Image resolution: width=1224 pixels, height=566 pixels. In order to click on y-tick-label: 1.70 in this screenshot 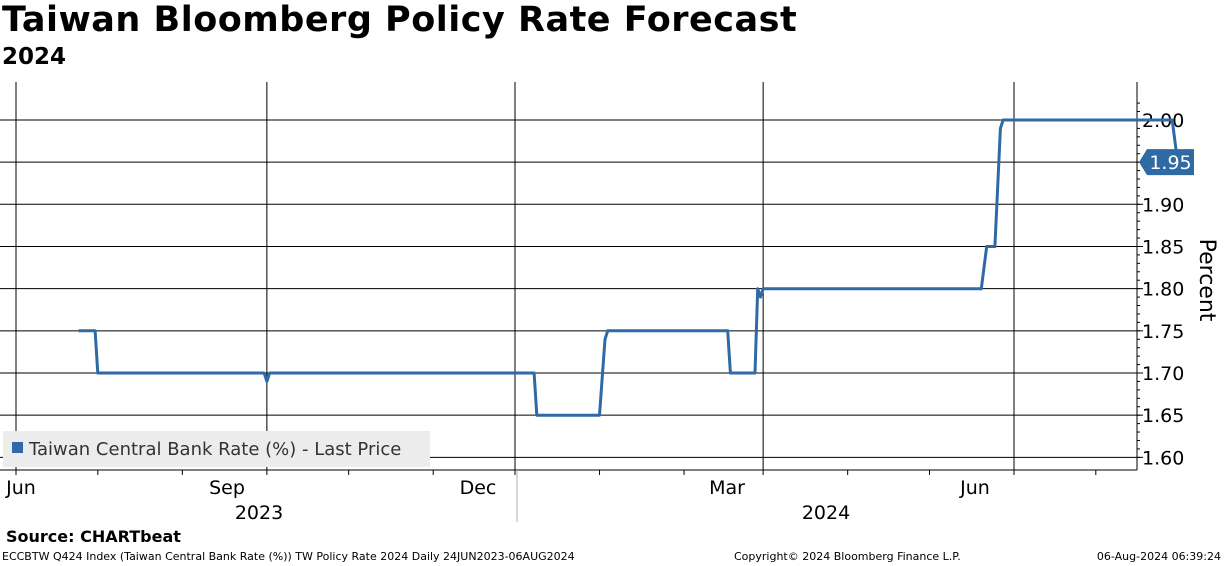, I will do `click(1163, 374)`.